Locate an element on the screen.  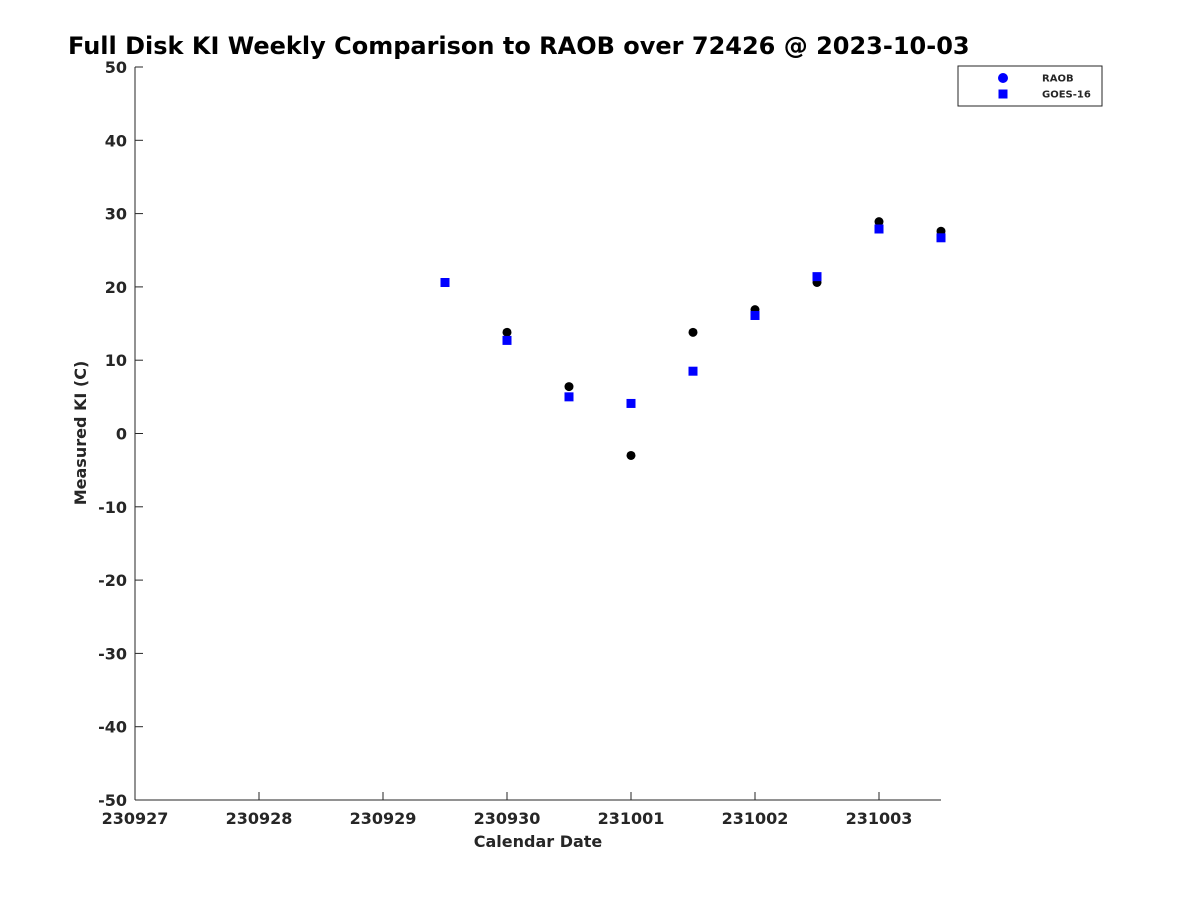
x-tick-label: 230927 is located at coordinates (135, 818).